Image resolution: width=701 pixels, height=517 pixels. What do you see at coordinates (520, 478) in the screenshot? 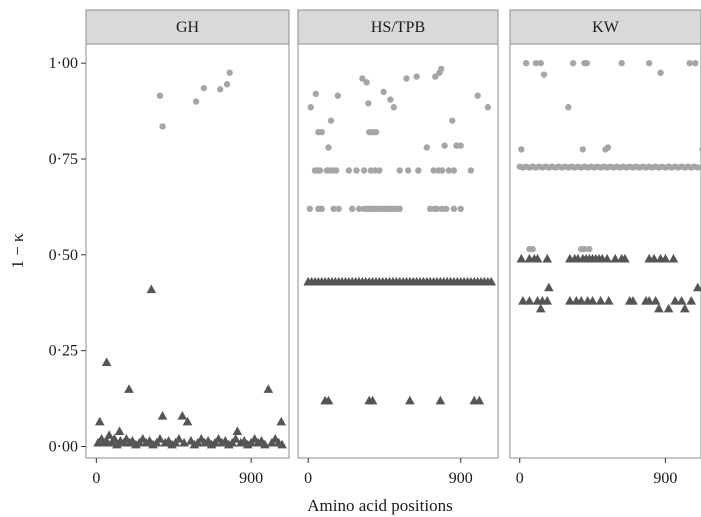
I see `x-tick-label: 0` at bounding box center [520, 478].